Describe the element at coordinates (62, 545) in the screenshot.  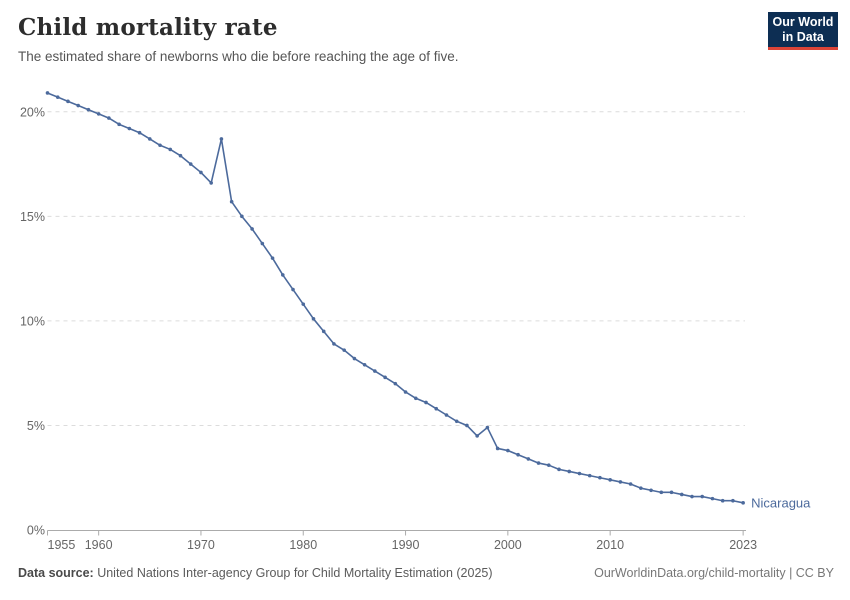
I see `x-axis-tick-label: 1955` at that location.